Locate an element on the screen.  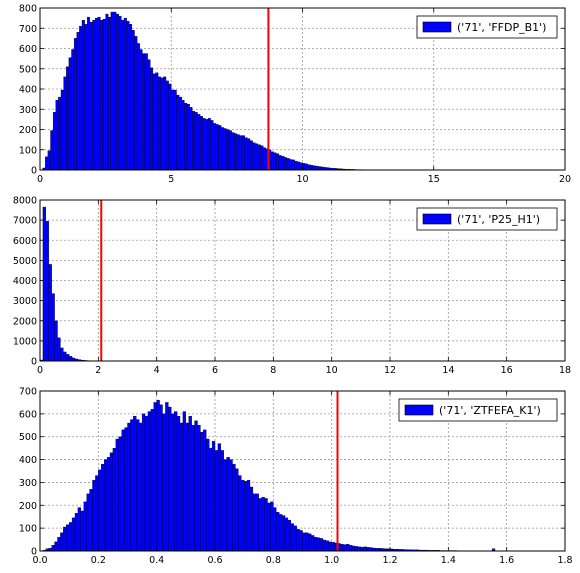
x-tick-label: 5 is located at coordinates (171, 179).